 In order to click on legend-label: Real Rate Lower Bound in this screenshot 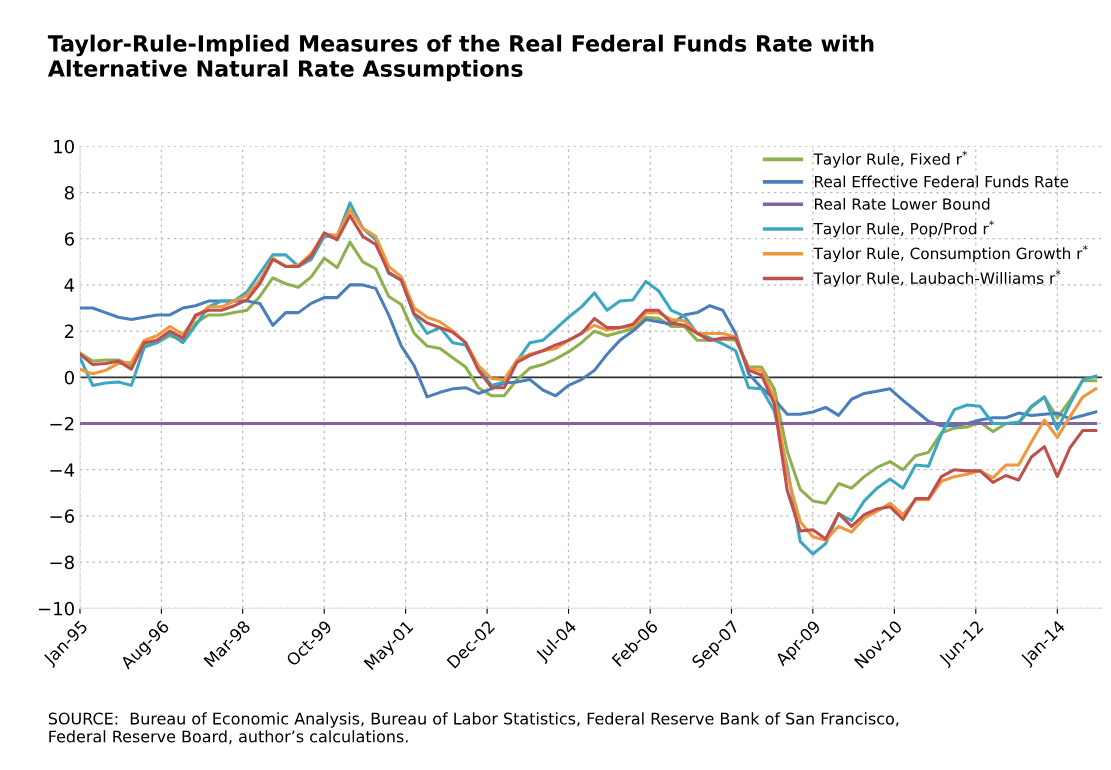, I will do `click(902, 203)`.